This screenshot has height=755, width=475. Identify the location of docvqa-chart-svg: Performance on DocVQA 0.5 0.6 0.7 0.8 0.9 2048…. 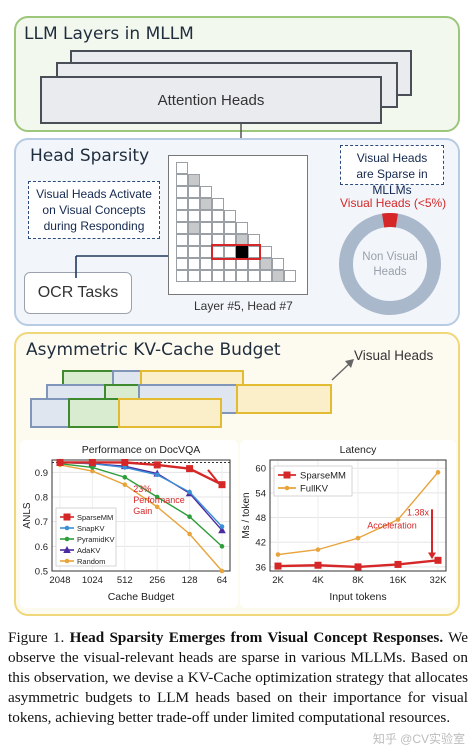
(126, 523).